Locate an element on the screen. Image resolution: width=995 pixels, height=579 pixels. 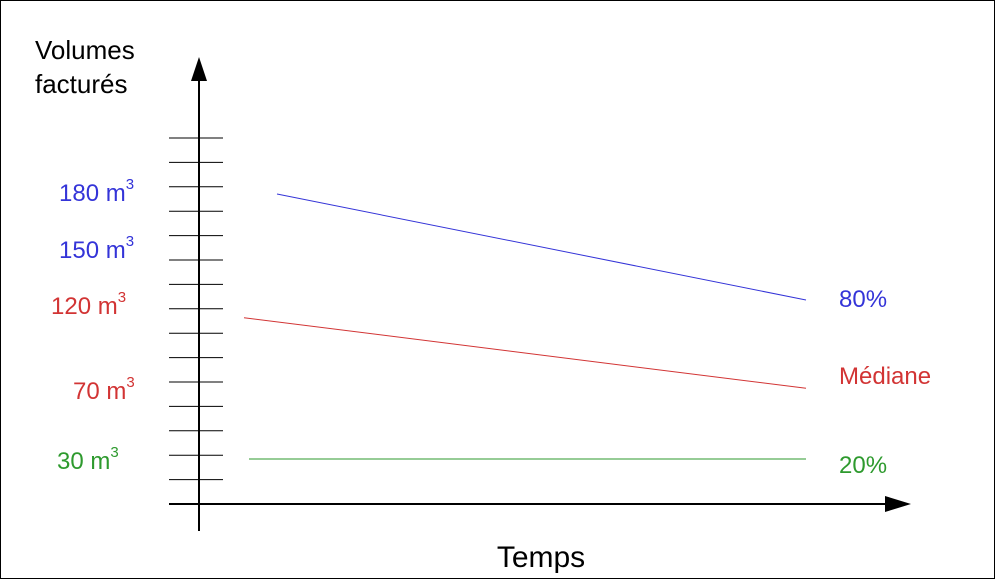
x-axis-arrow is located at coordinates (898, 504).